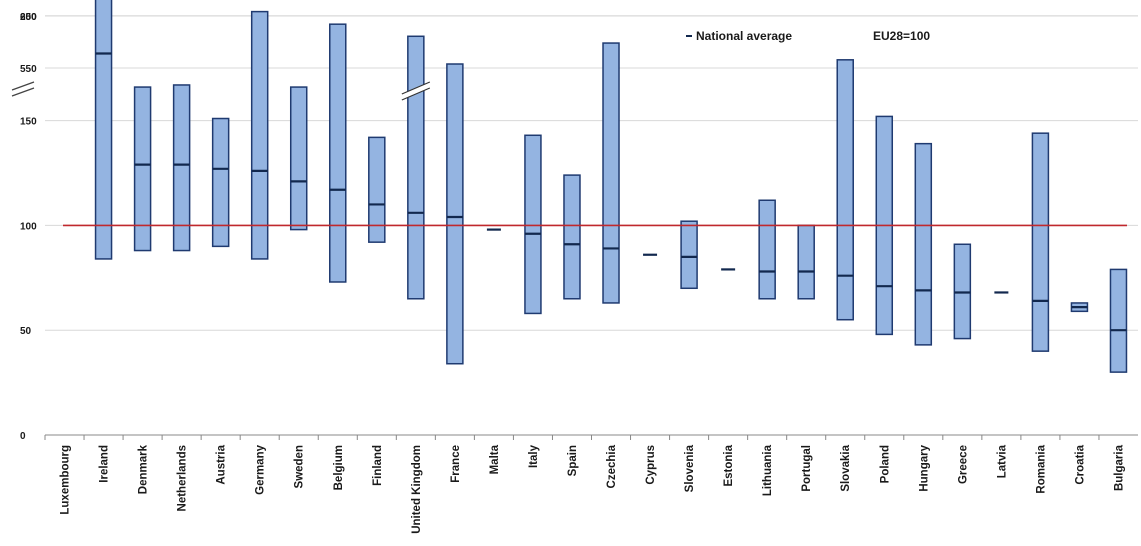 The image size is (1141, 546). I want to click on category-label: Luxembourg, so click(66, 480).